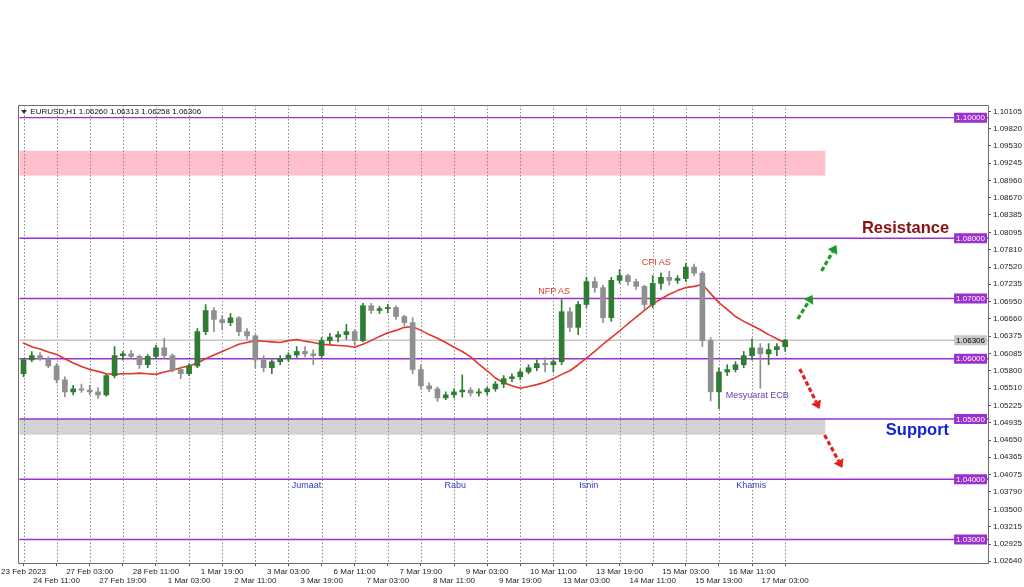  Describe the element at coordinates (1008, 111) in the screenshot. I see `y-tick-label: 1.10105` at that location.